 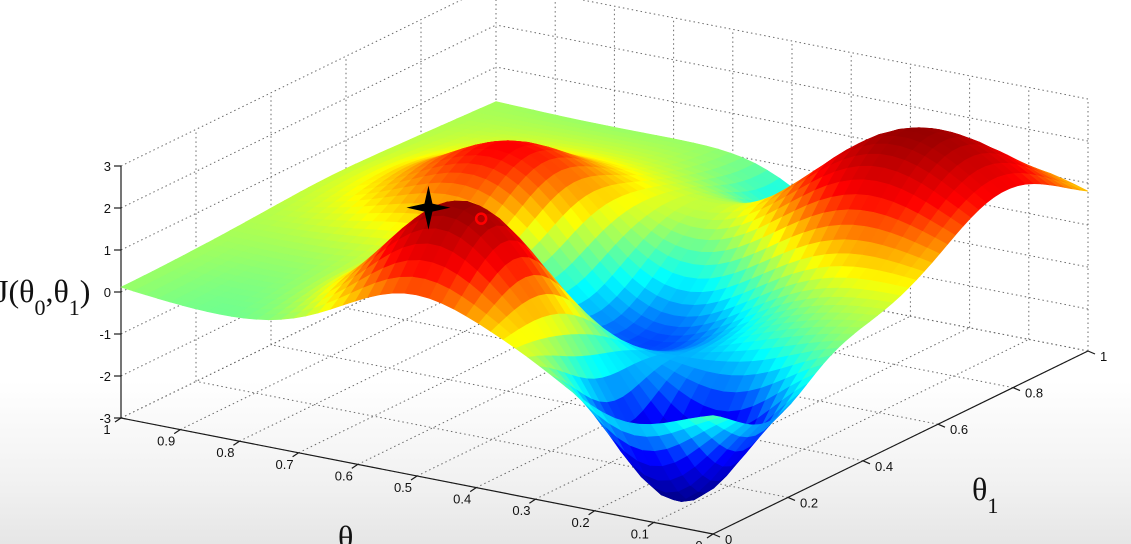 What do you see at coordinates (1034, 393) in the screenshot?
I see `y-tick-label: 0.8` at bounding box center [1034, 393].